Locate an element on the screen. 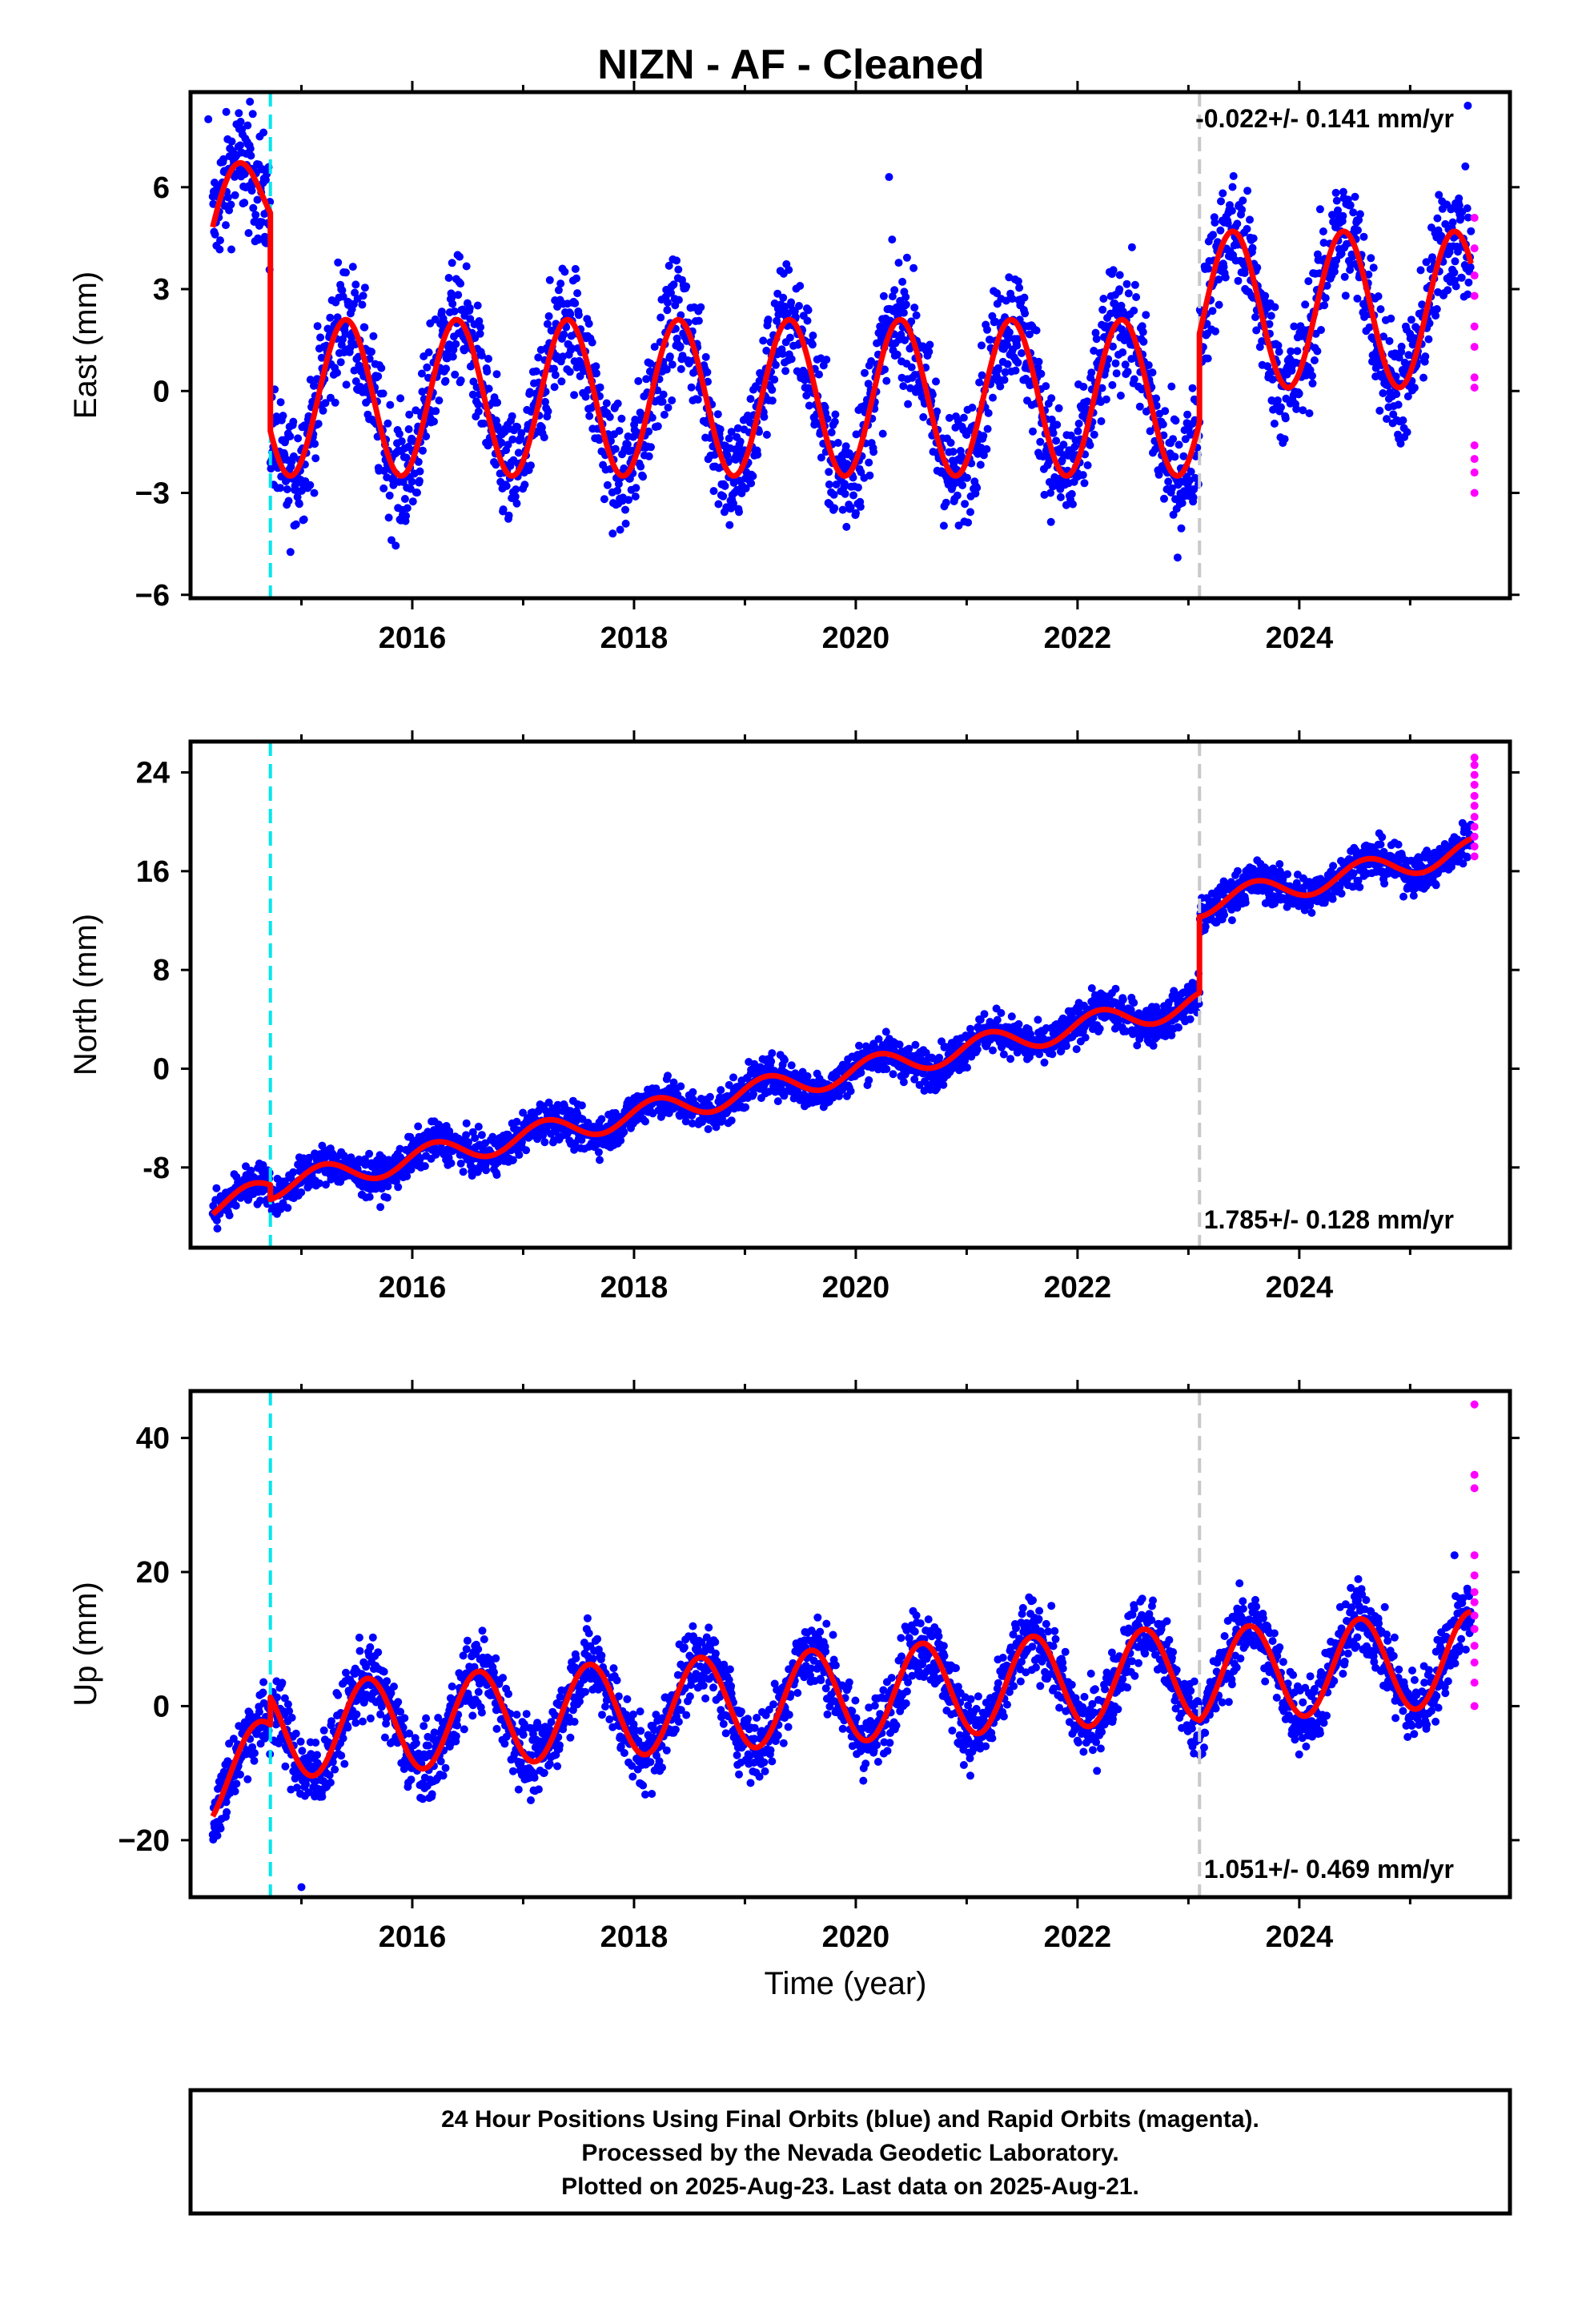 The width and height of the screenshot is (1582, 2324). x-tick-label: 2020 is located at coordinates (856, 638).